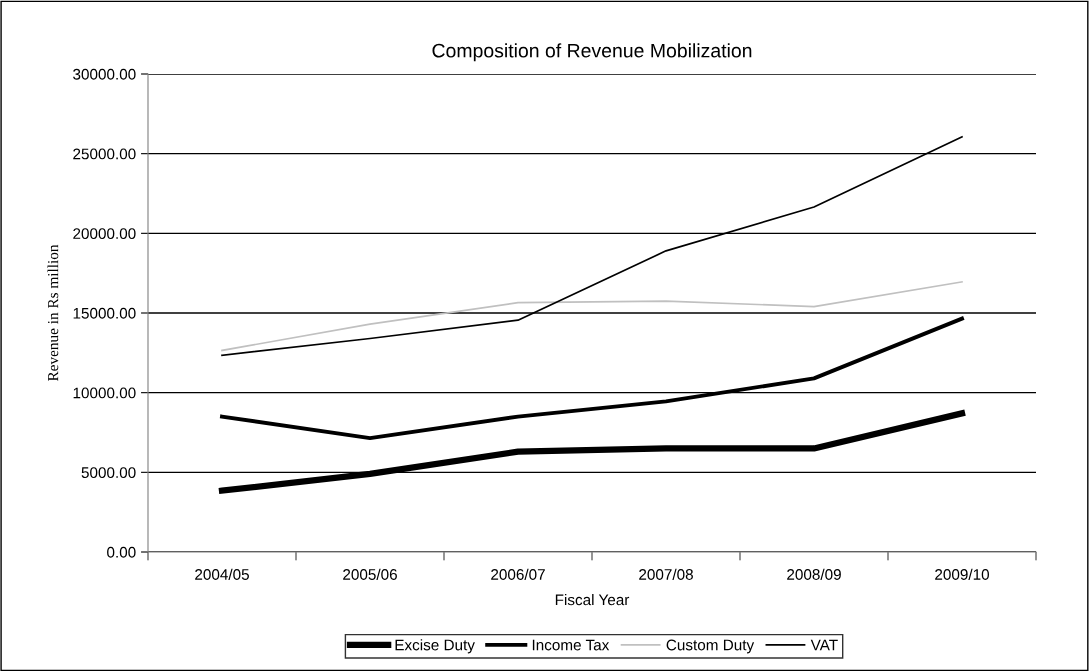  I want to click on x-tick-label: 2007/08, so click(666, 574).